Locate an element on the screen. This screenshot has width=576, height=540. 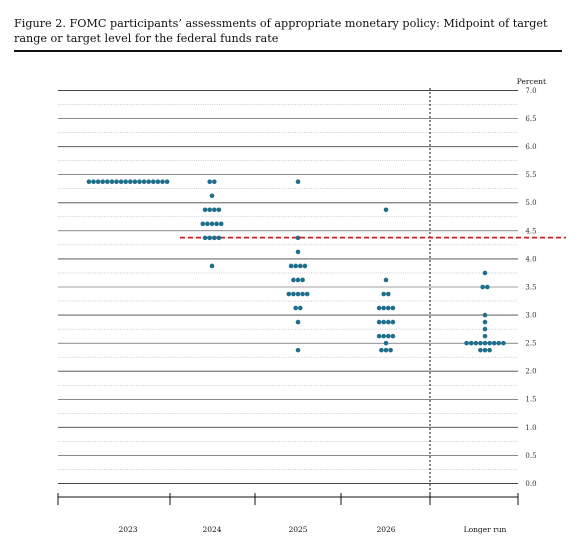
y-tick-label: 0.0 is located at coordinates (530, 484).